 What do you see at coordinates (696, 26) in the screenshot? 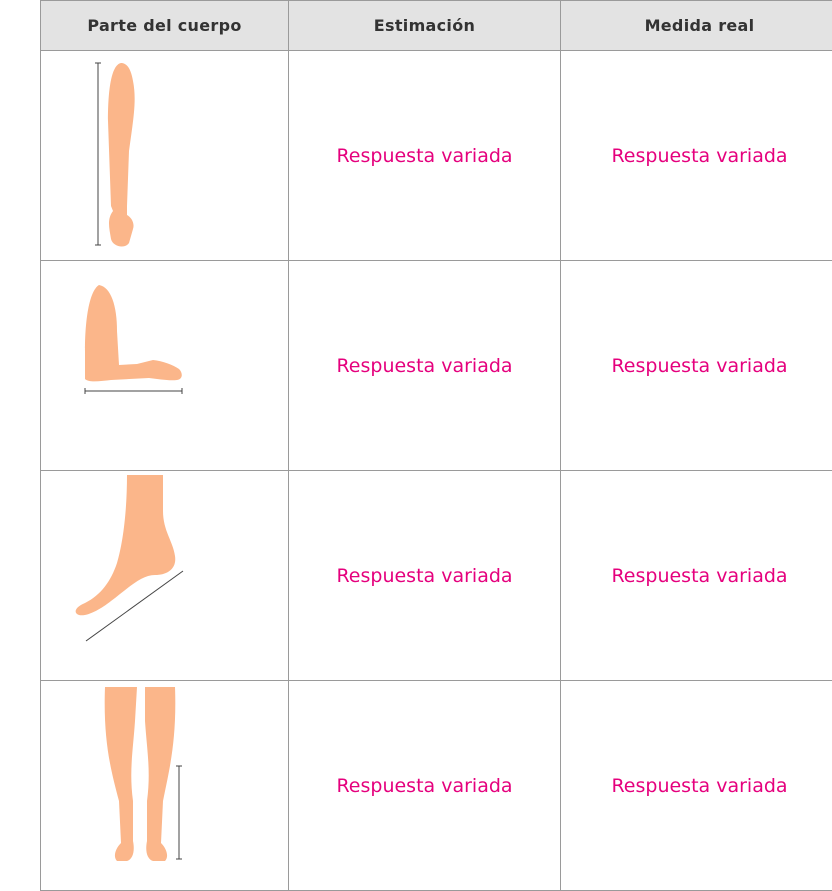
I see `header-cell: Medida real` at bounding box center [696, 26].